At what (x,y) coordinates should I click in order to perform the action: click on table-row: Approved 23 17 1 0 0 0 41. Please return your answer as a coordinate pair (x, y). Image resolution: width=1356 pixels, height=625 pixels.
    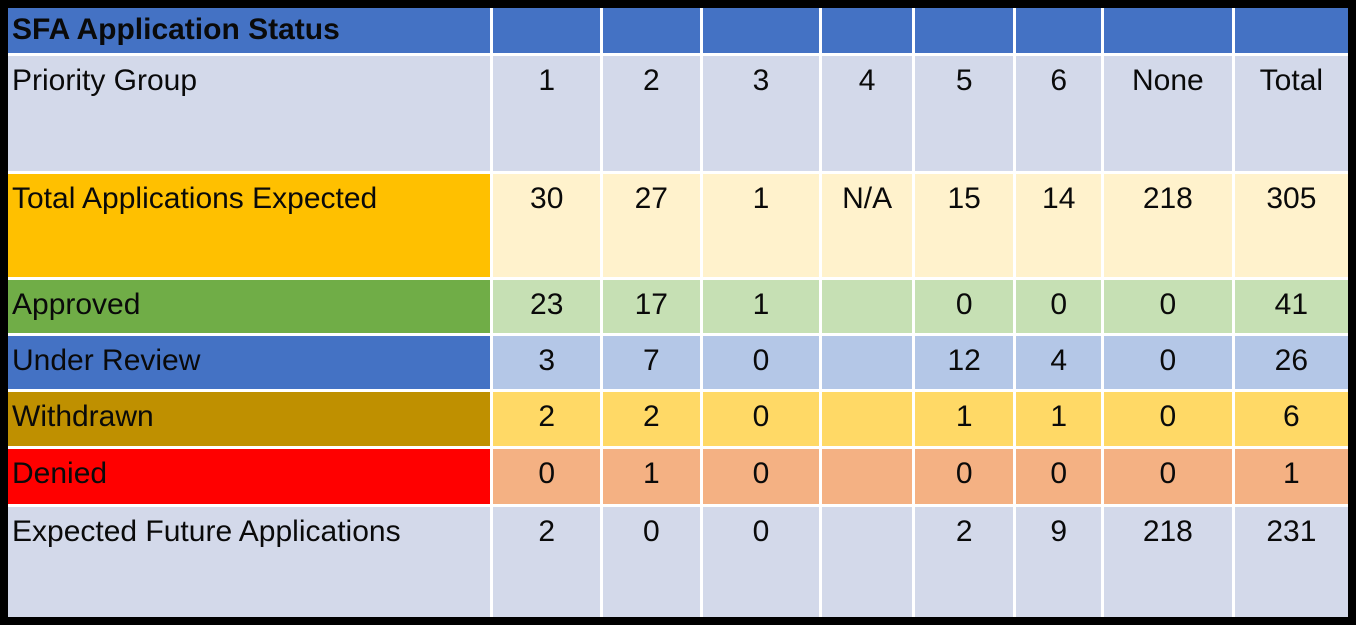
    Looking at the image, I should click on (678, 306).